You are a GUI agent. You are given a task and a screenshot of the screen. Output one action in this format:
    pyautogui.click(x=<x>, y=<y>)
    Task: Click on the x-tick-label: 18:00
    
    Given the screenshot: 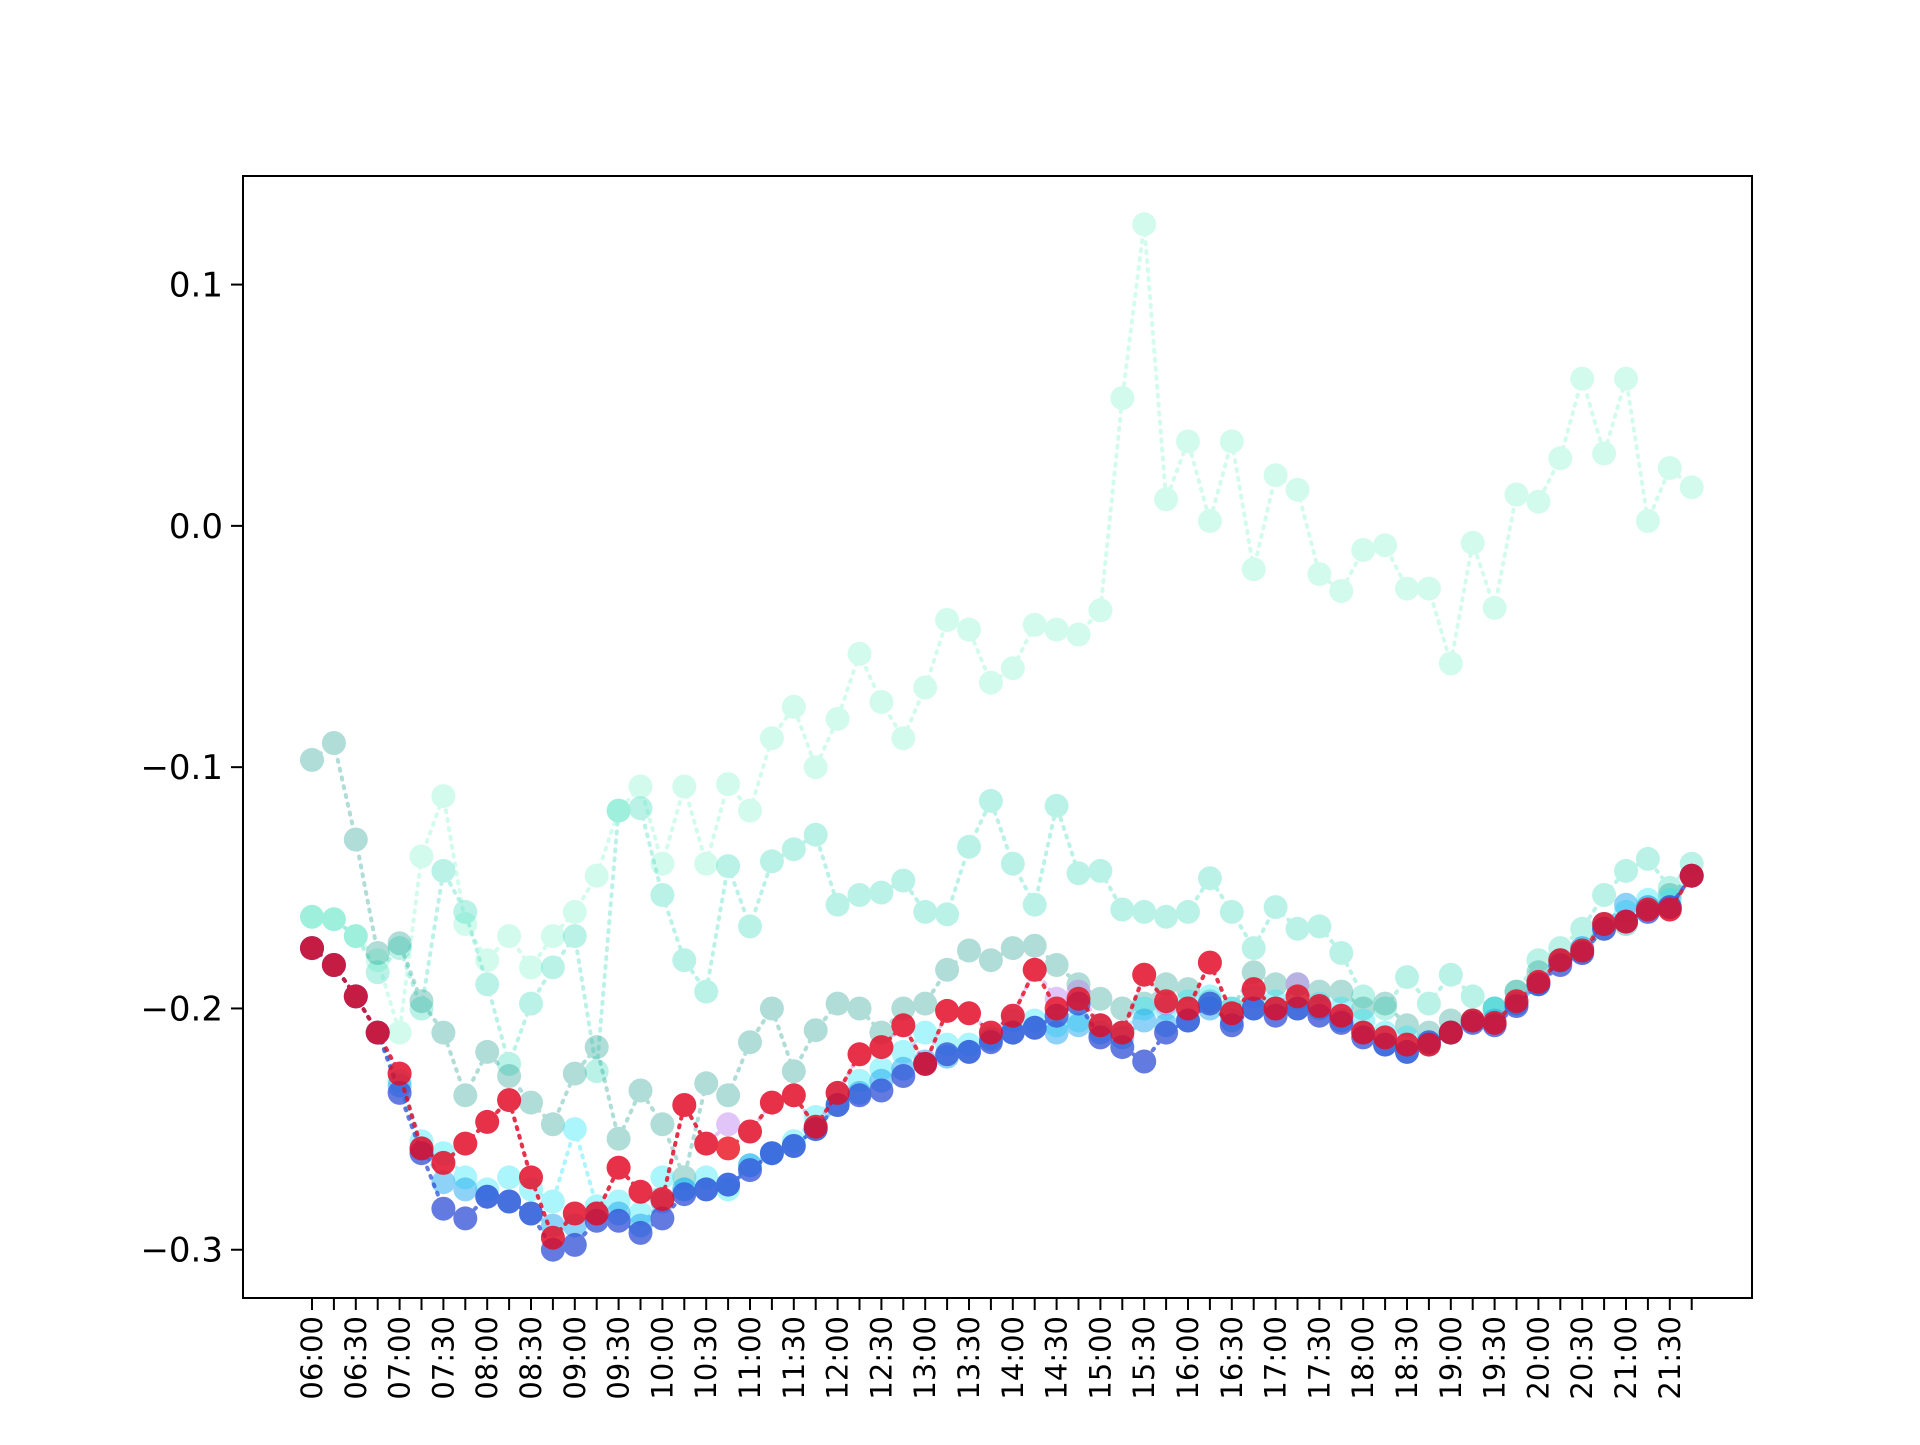 What is the action you would take?
    pyautogui.click(x=1363, y=1358)
    